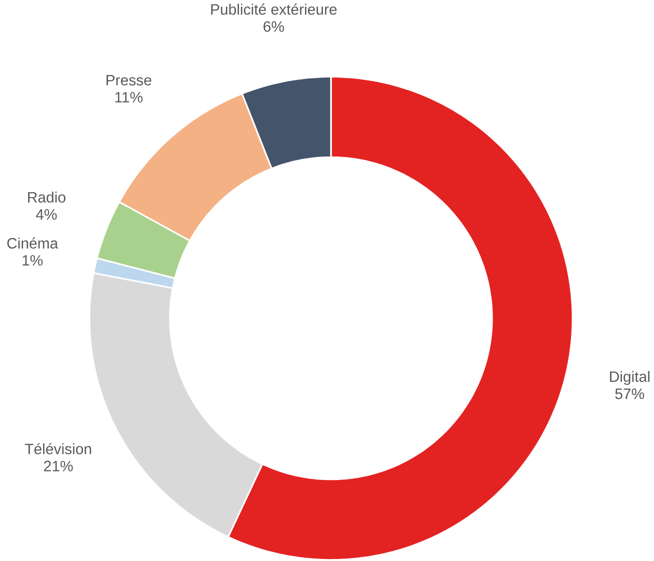  Describe the element at coordinates (274, 9) in the screenshot. I see `slice-label: Publicité extérieure` at that location.